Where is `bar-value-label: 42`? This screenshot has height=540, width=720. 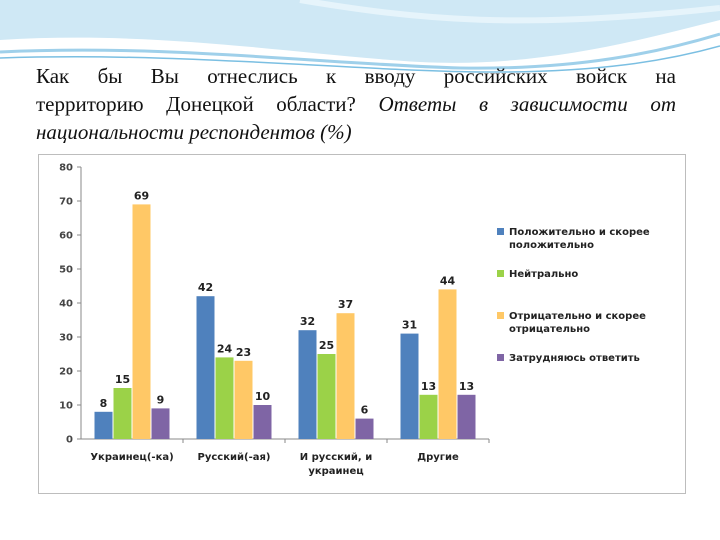 bar-value-label: 42 is located at coordinates (205, 287).